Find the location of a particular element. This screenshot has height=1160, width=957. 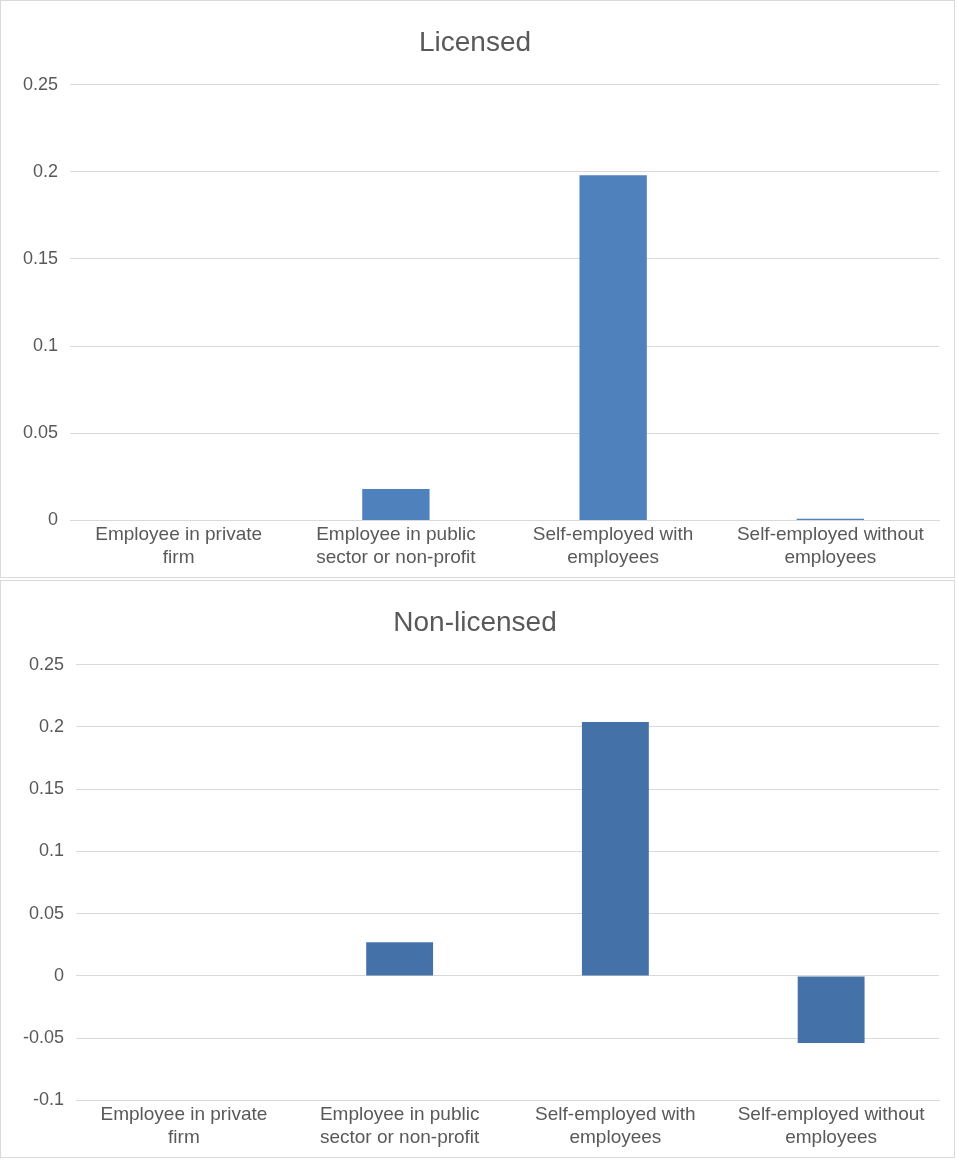

y-tick-label: -0.1 is located at coordinates (49, 1099).